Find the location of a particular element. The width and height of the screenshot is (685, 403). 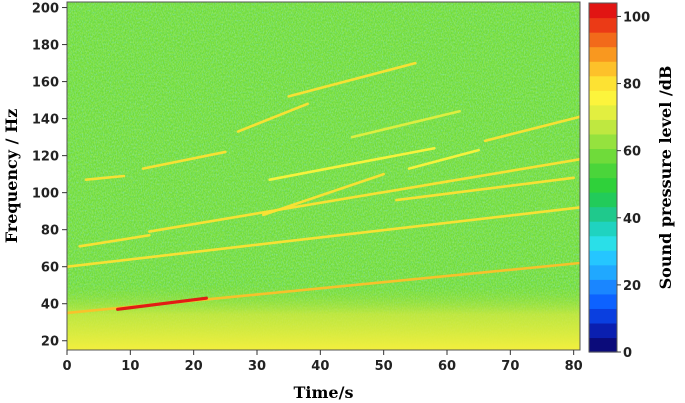

y-tick-label: 200 is located at coordinates (45, 9).